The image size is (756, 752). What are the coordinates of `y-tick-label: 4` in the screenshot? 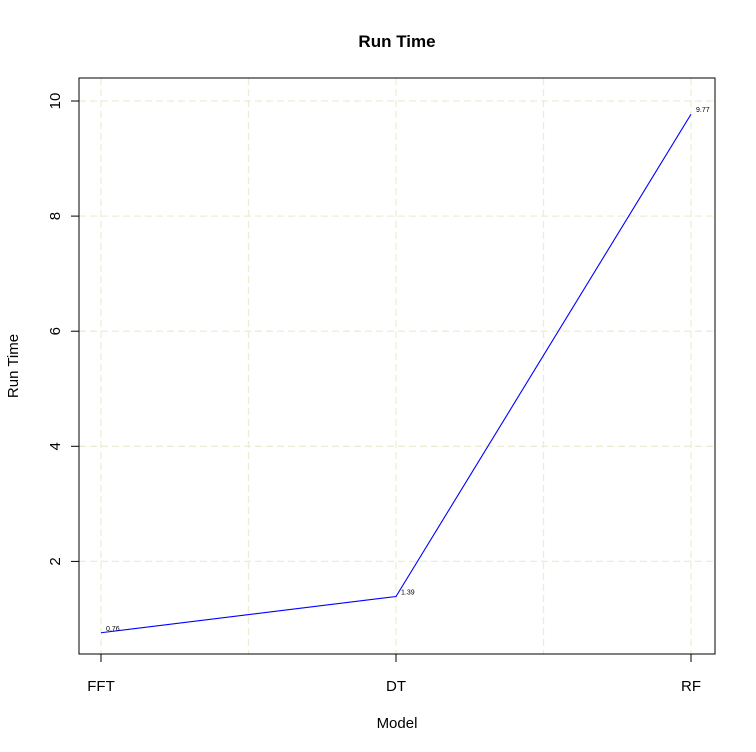 It's located at (55, 446).